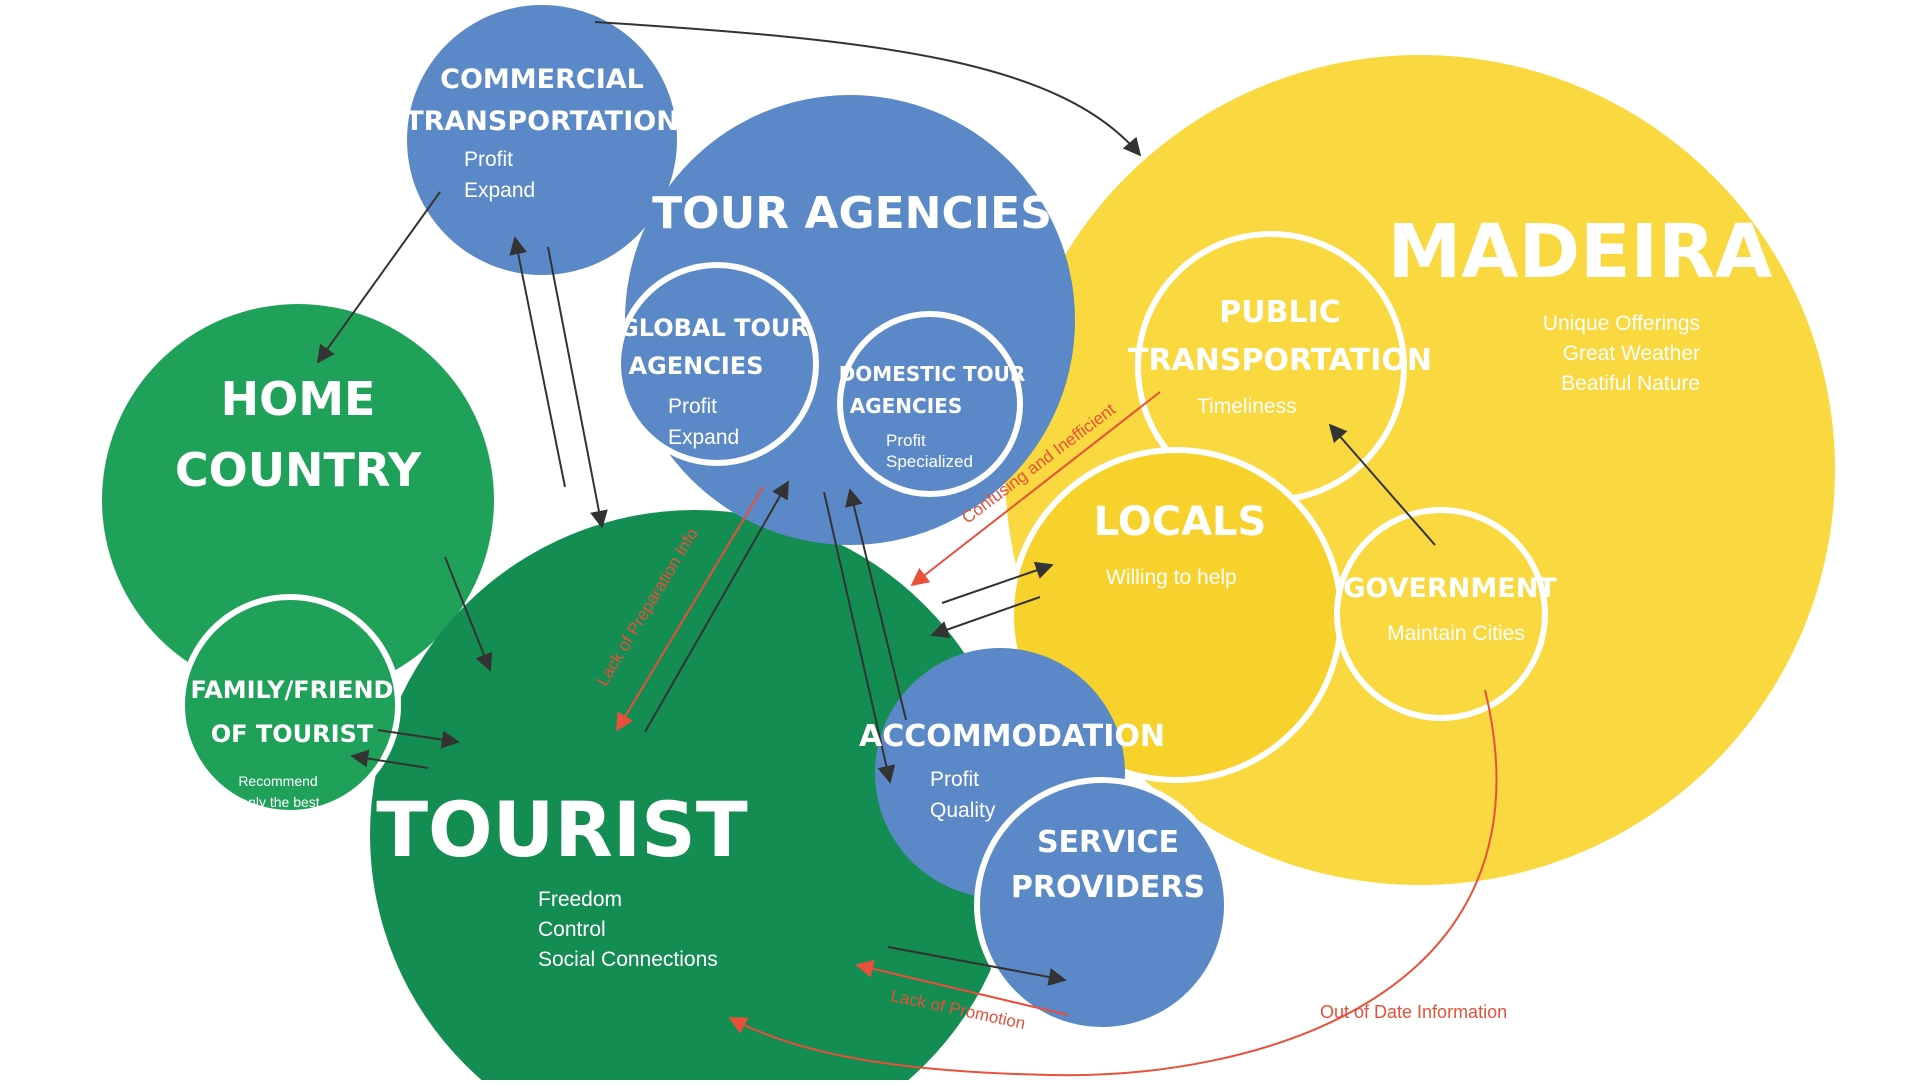 Image resolution: width=1920 pixels, height=1085 pixels. Describe the element at coordinates (692, 406) in the screenshot. I see `global-tour-line: Profit` at that location.